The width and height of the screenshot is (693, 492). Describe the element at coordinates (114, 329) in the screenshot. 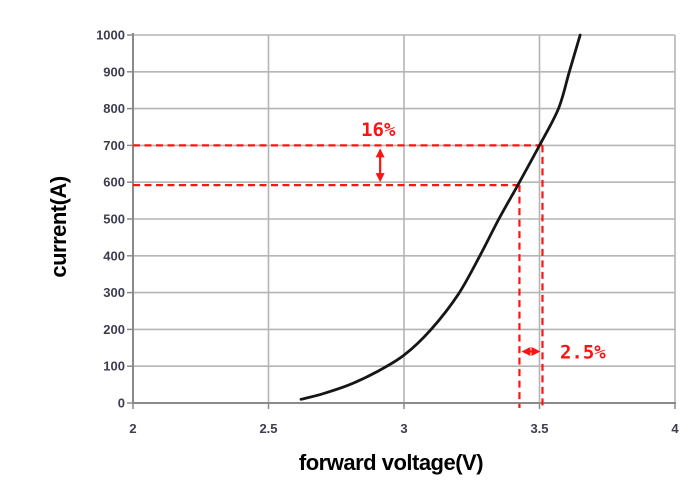

I see `y-tick-label: 200` at that location.